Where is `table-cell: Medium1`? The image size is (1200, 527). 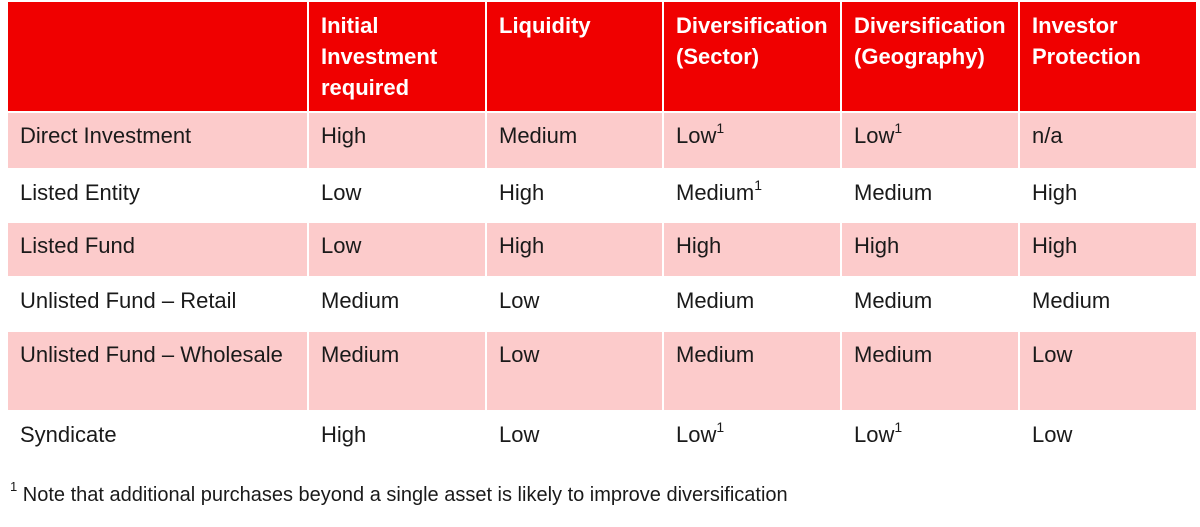 table-cell: Medium1 is located at coordinates (752, 195).